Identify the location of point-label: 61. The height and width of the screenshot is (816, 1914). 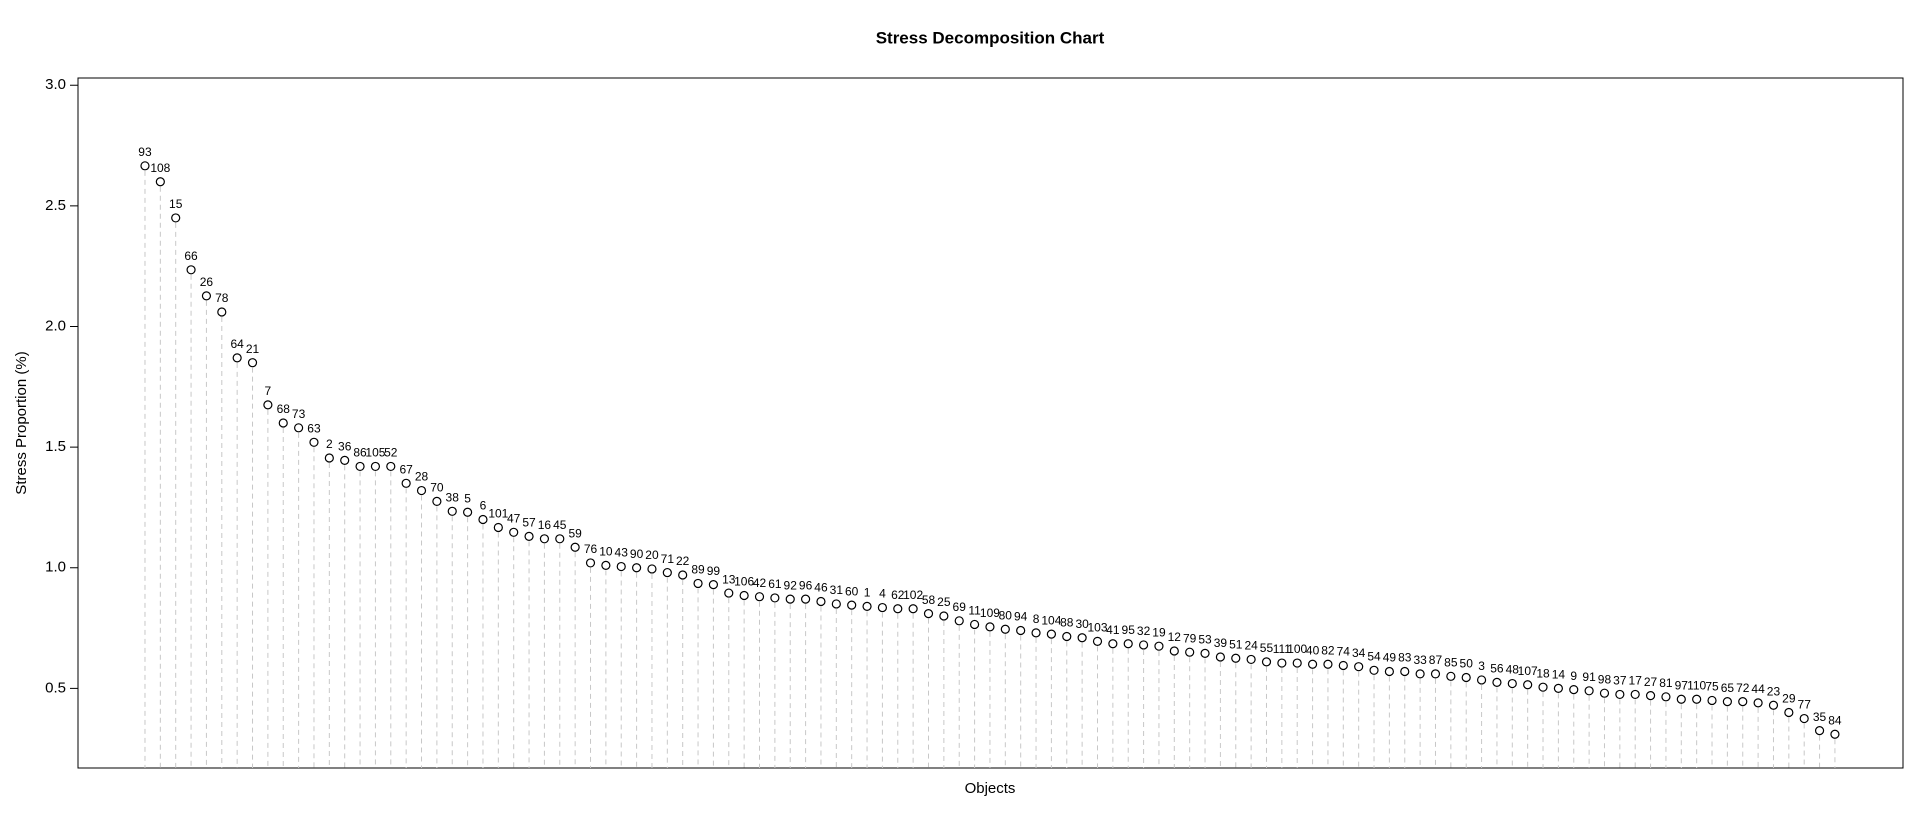
(775, 584).